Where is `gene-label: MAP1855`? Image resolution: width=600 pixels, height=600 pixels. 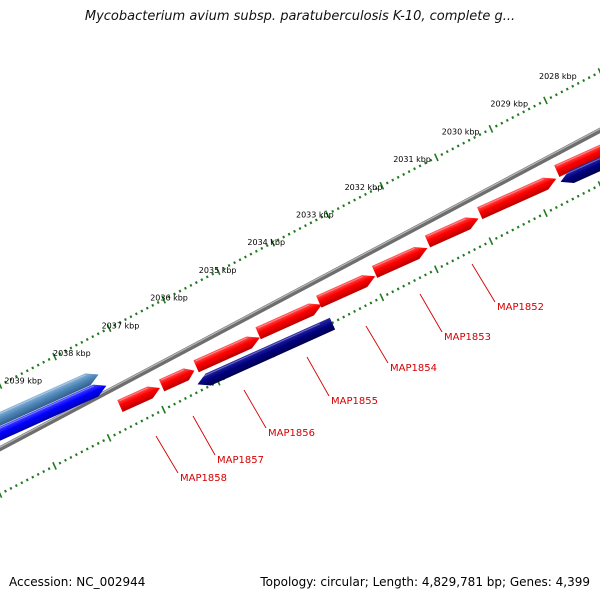
gene-label: MAP1855 is located at coordinates (354, 401).